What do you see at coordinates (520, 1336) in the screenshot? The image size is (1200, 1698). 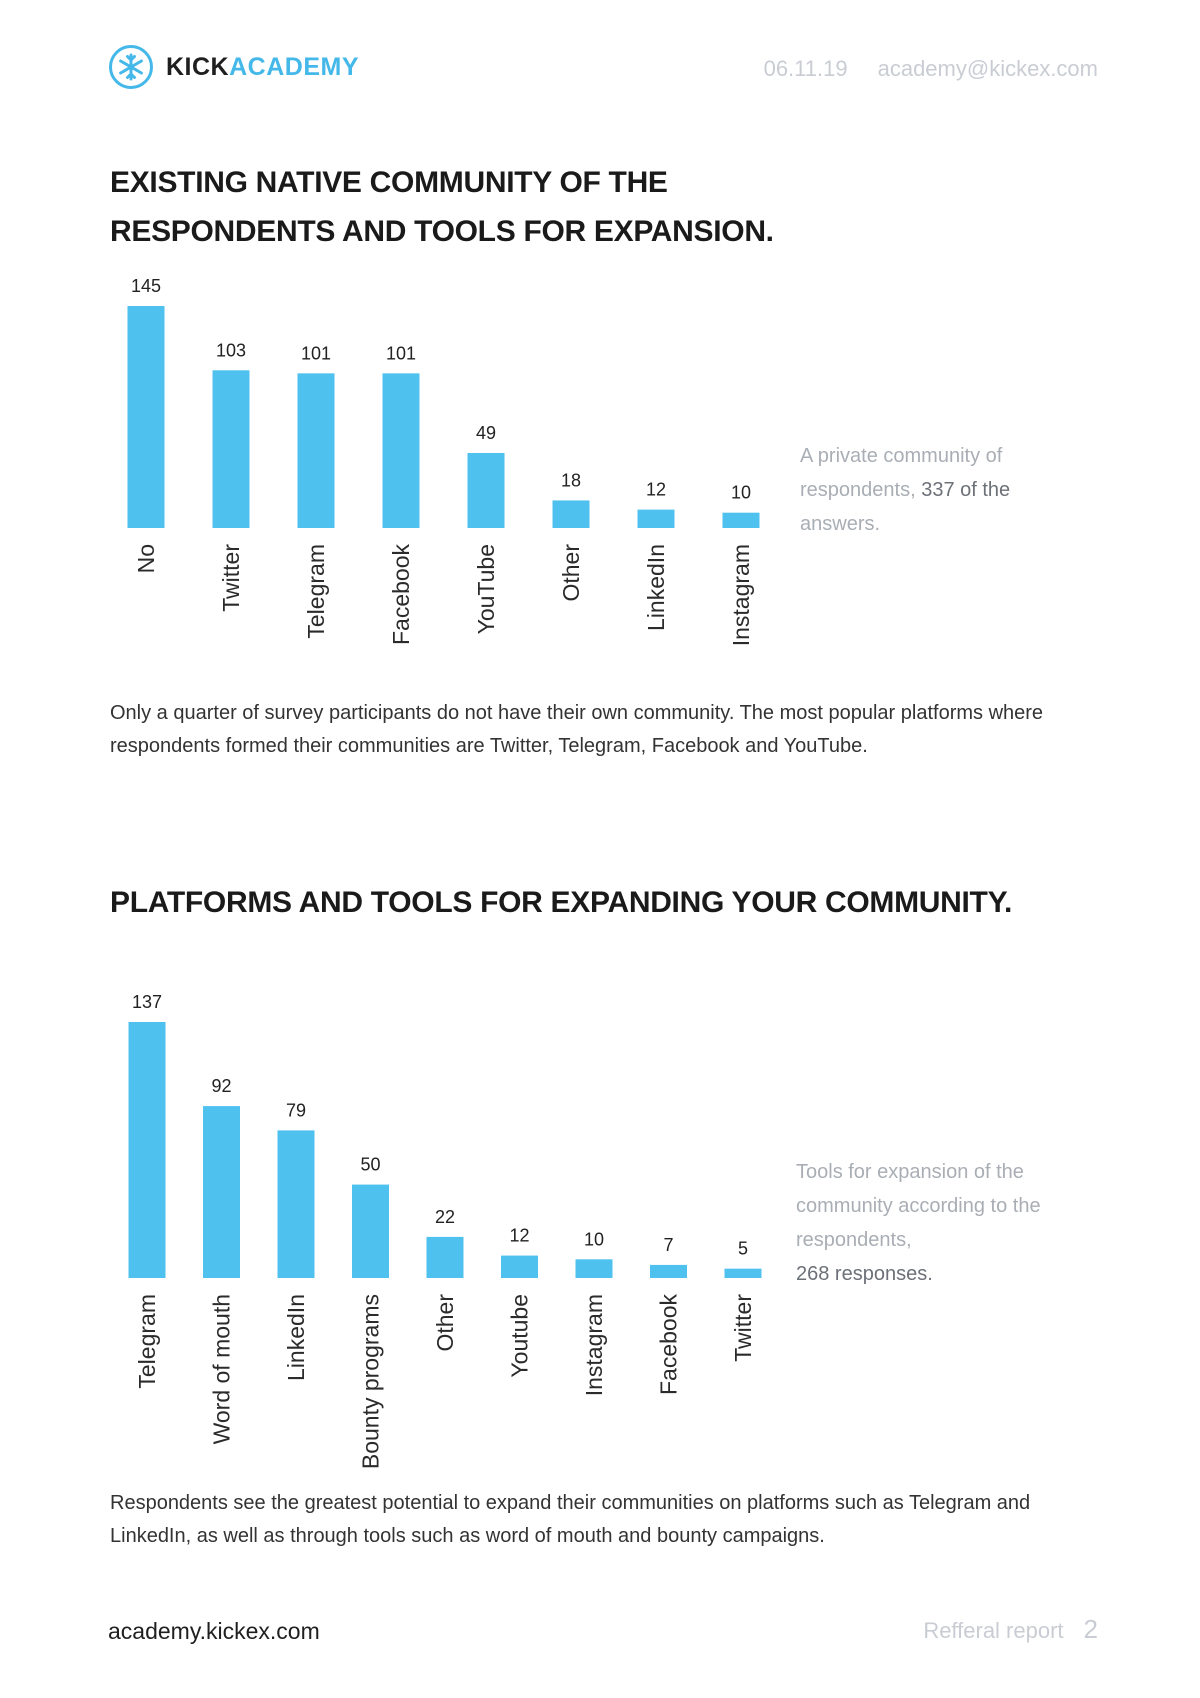 I see `category-label-youtube: Youtube` at bounding box center [520, 1336].